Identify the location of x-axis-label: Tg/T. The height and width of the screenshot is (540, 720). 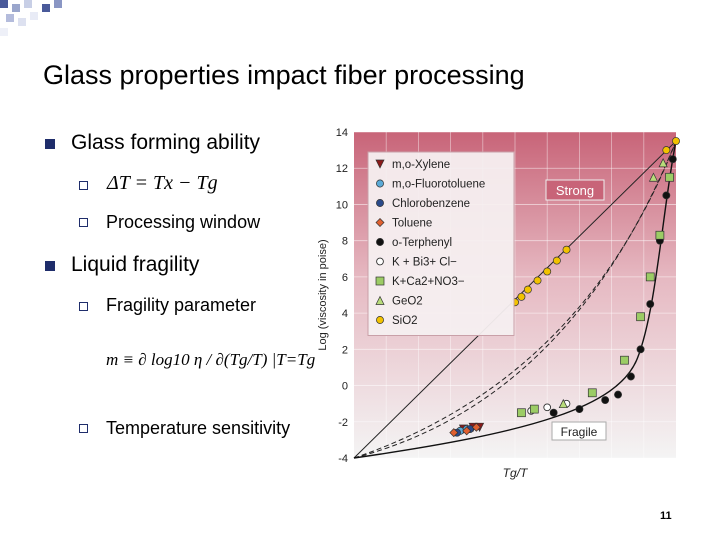
(516, 473).